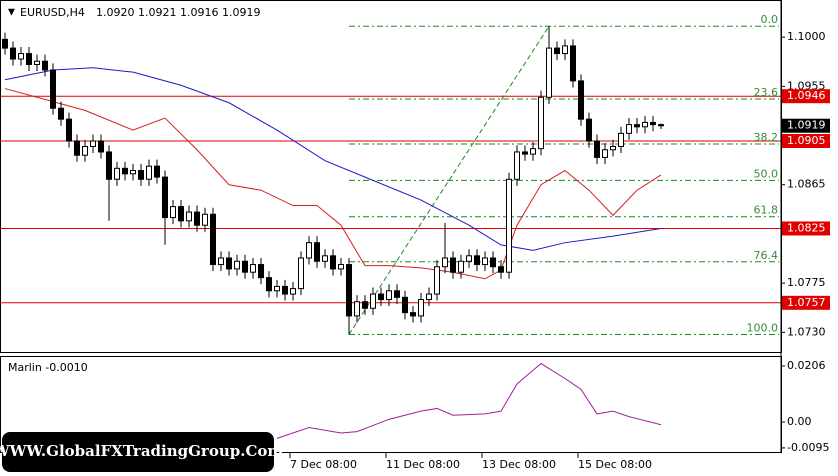 Image resolution: width=838 pixels, height=476 pixels. Describe the element at coordinates (806, 365) in the screenshot. I see `y-tick-label: 0.0206` at that location.